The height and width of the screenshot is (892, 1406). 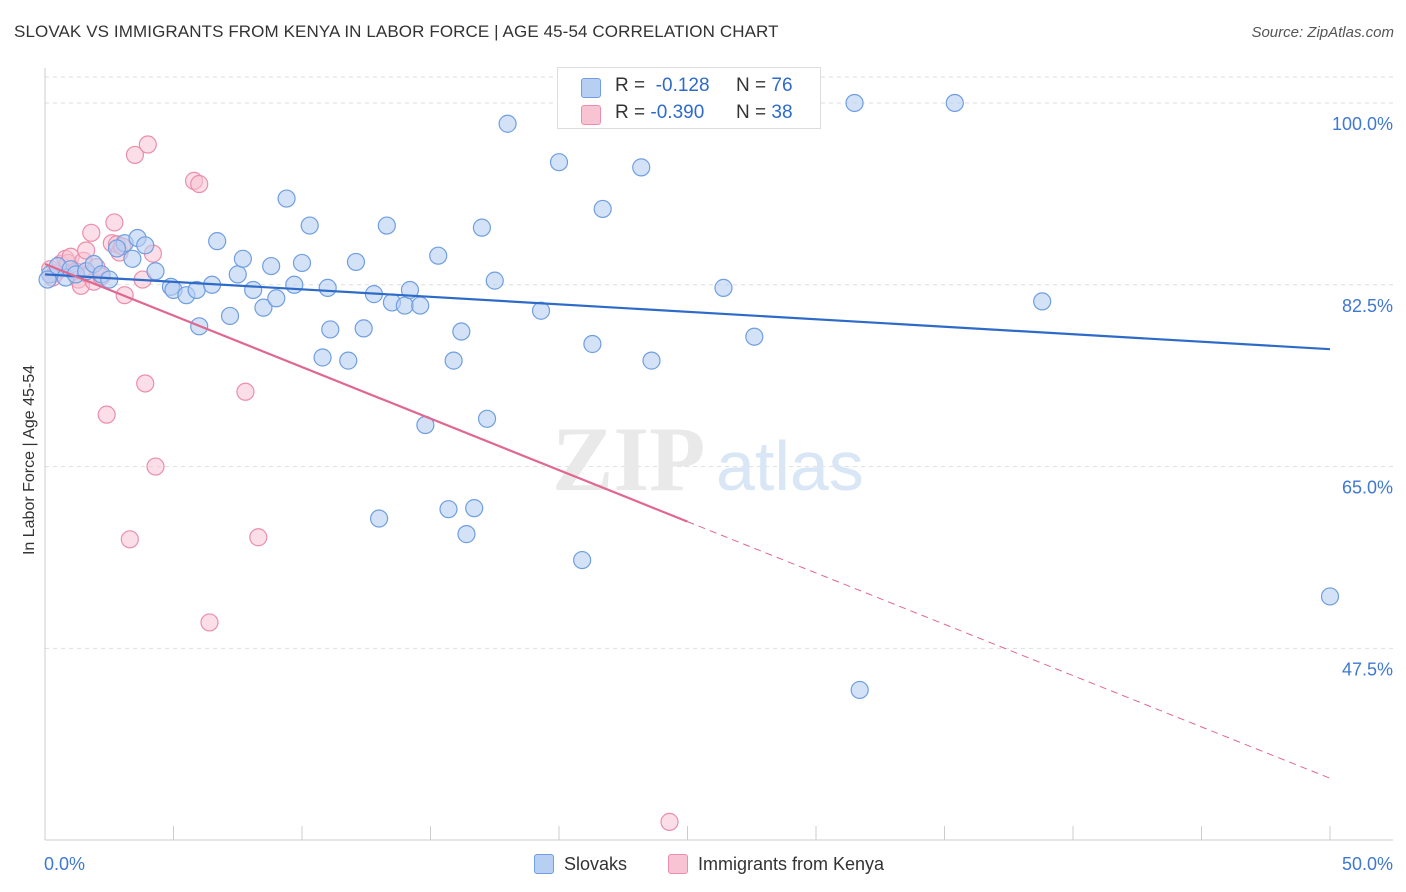 I want to click on legend-label-slovaks: Slovaks, so click(x=596, y=863).